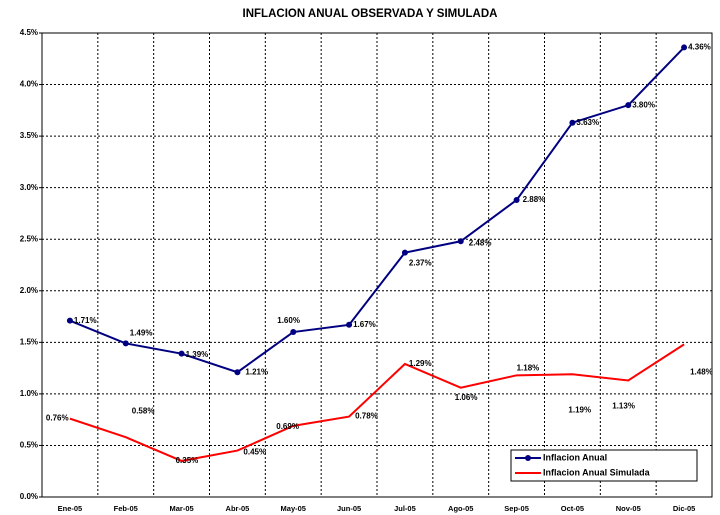 Image resolution: width=720 pixels, height=515 pixels. I want to click on data-label: 1.49%, so click(141, 332).